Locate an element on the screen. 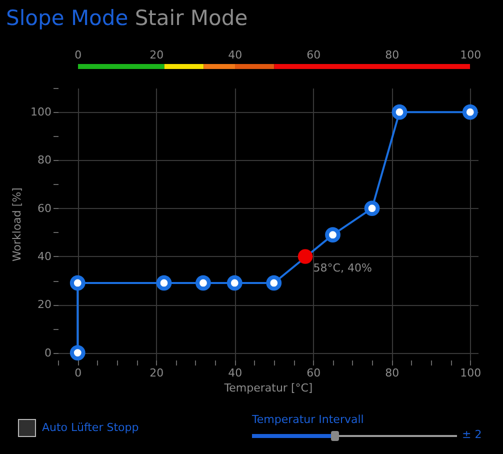 The width and height of the screenshot is (503, 454). x-tick-label: 60 is located at coordinates (313, 373).